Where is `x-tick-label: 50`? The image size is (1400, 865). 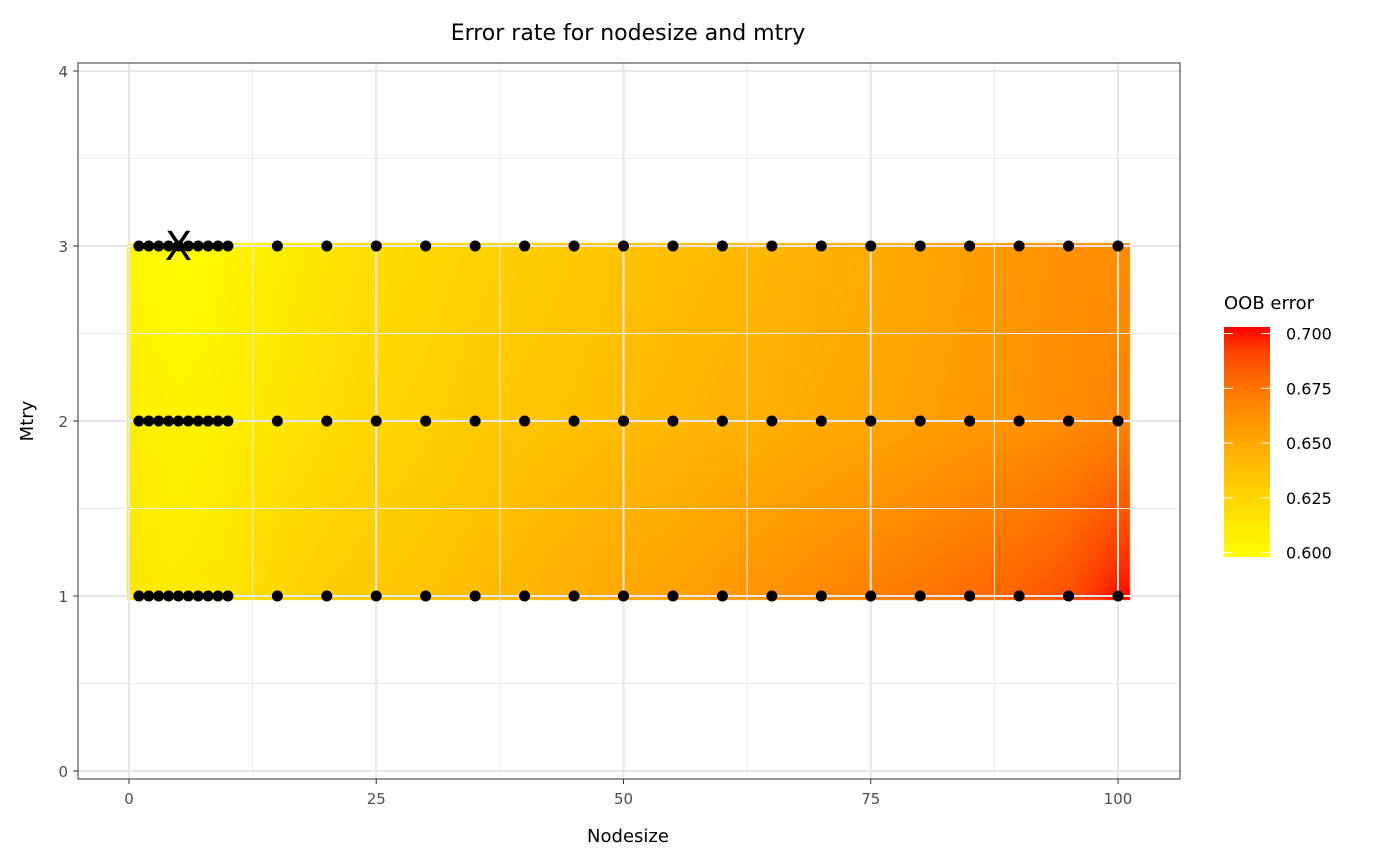 x-tick-label: 50 is located at coordinates (623, 799).